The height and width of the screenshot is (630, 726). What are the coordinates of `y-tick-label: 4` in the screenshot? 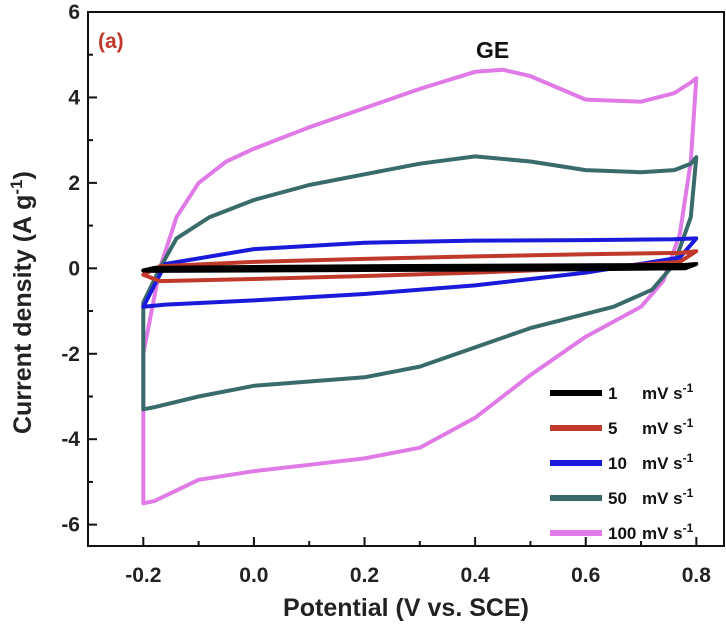 It's located at (74, 97).